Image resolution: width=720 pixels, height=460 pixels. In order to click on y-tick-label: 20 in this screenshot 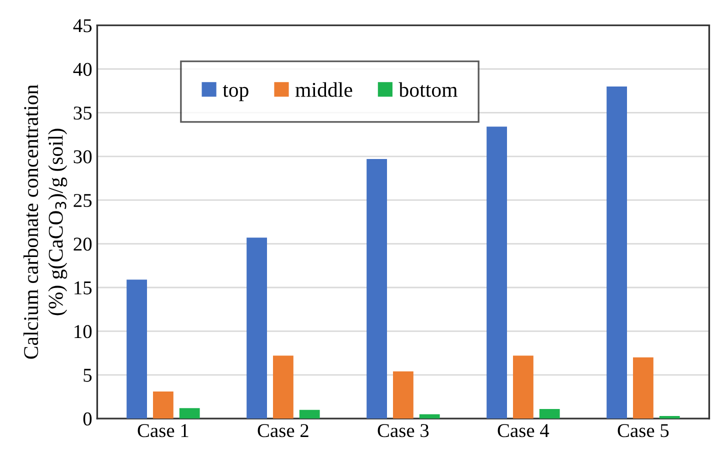, I will do `click(83, 244)`.